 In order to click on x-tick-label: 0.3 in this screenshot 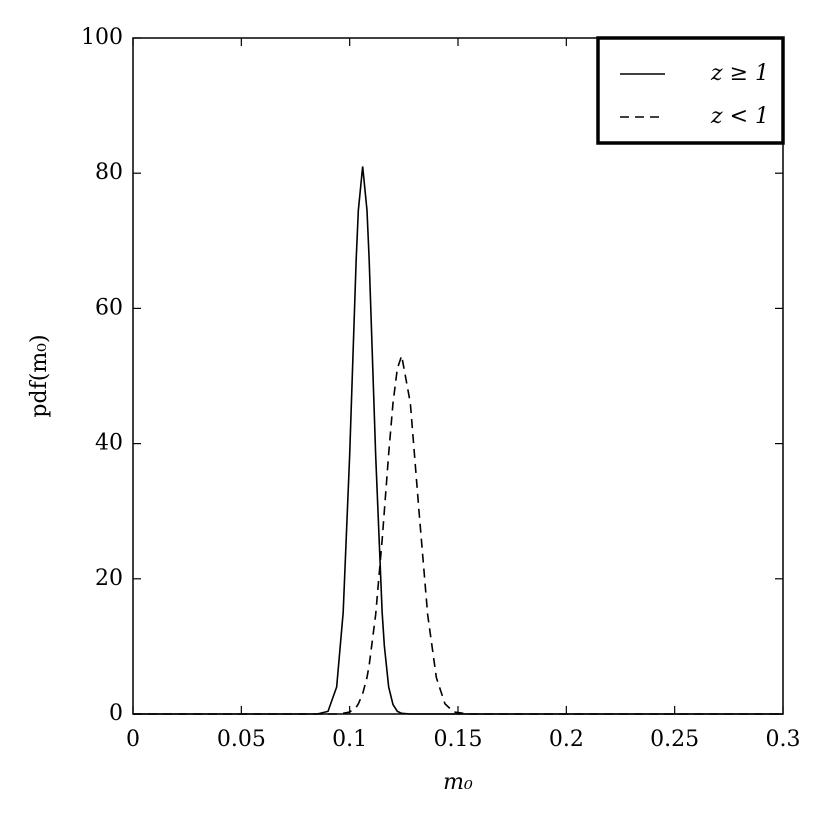, I will do `click(783, 739)`.